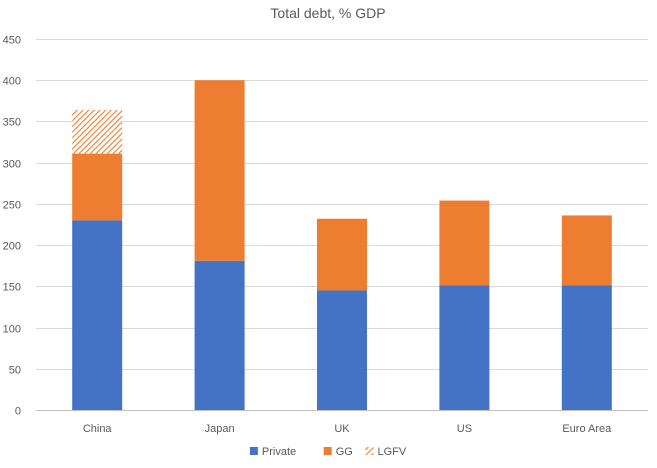 The image size is (657, 468). What do you see at coordinates (18, 412) in the screenshot?
I see `y-tick-label: 0` at bounding box center [18, 412].